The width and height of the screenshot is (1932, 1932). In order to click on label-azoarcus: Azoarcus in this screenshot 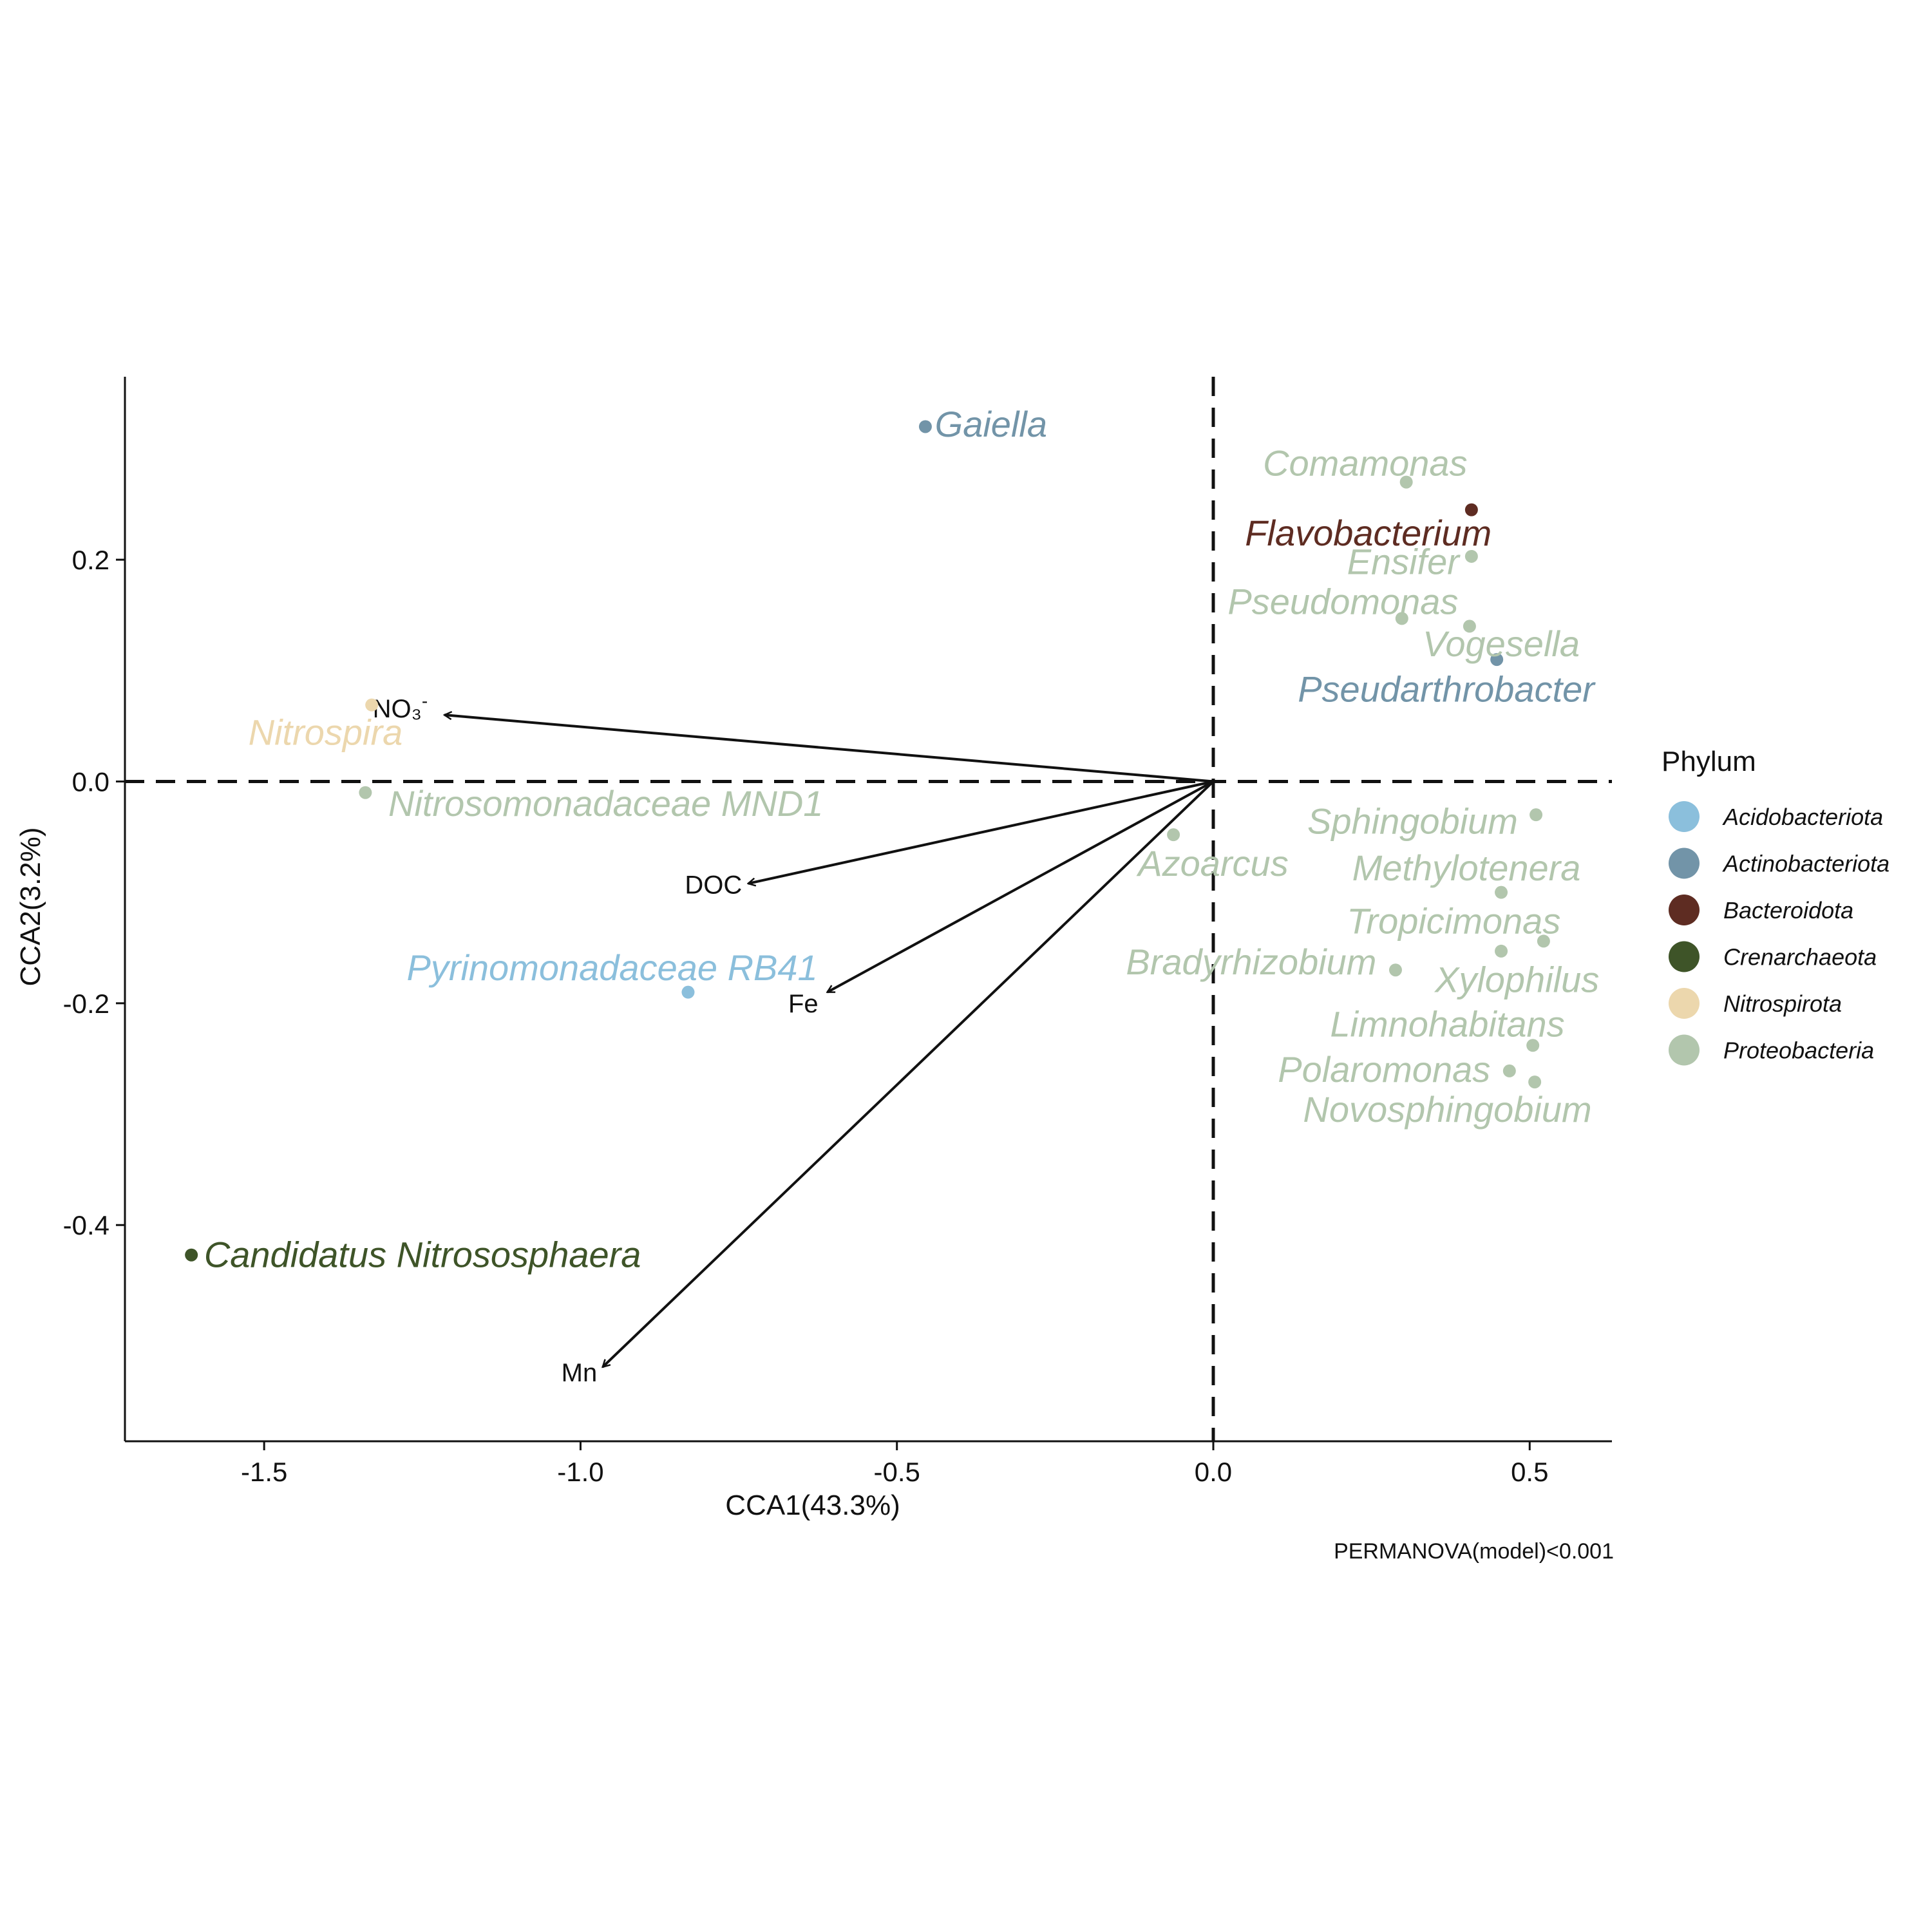, I will do `click(1212, 863)`.